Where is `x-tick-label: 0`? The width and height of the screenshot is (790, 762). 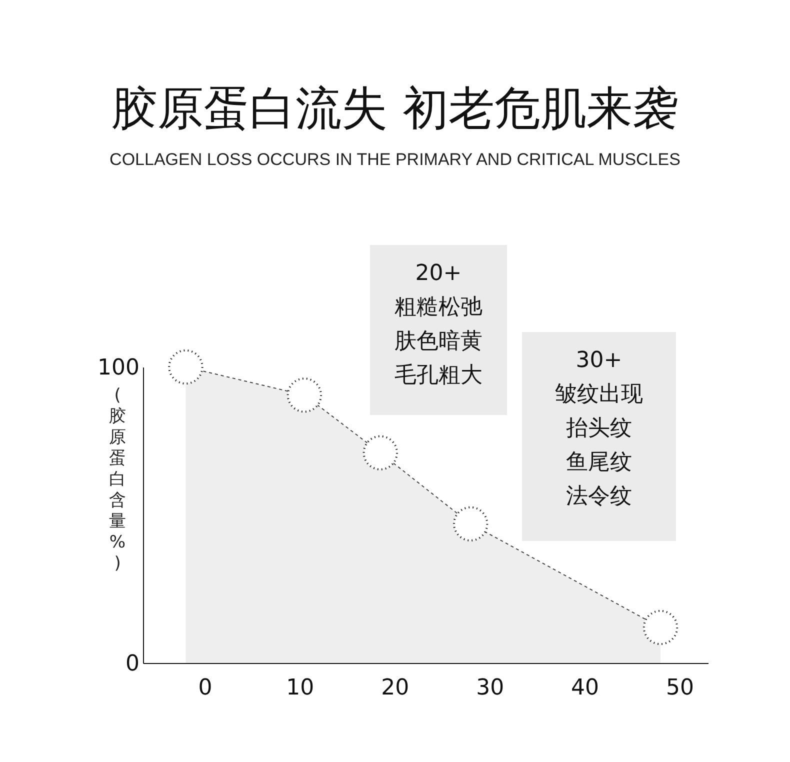 x-tick-label: 0 is located at coordinates (205, 688).